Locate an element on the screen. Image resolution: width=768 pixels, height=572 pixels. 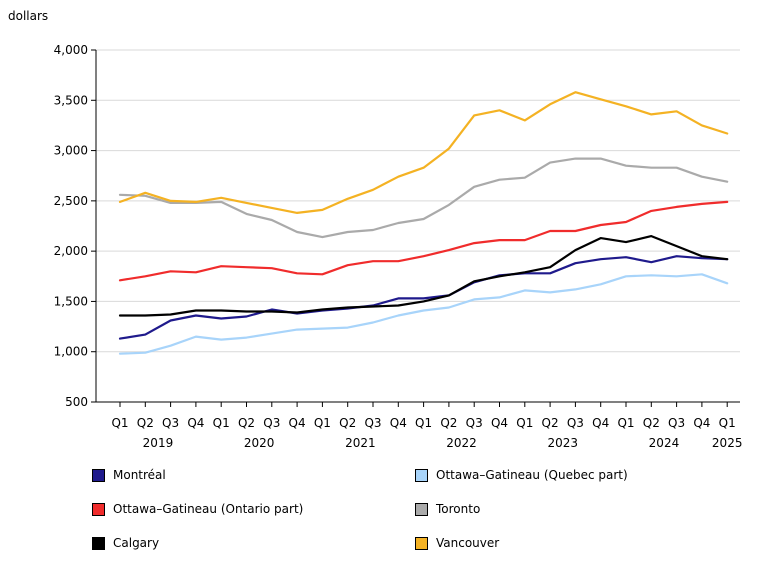
year-label: 2020 is located at coordinates (259, 443).